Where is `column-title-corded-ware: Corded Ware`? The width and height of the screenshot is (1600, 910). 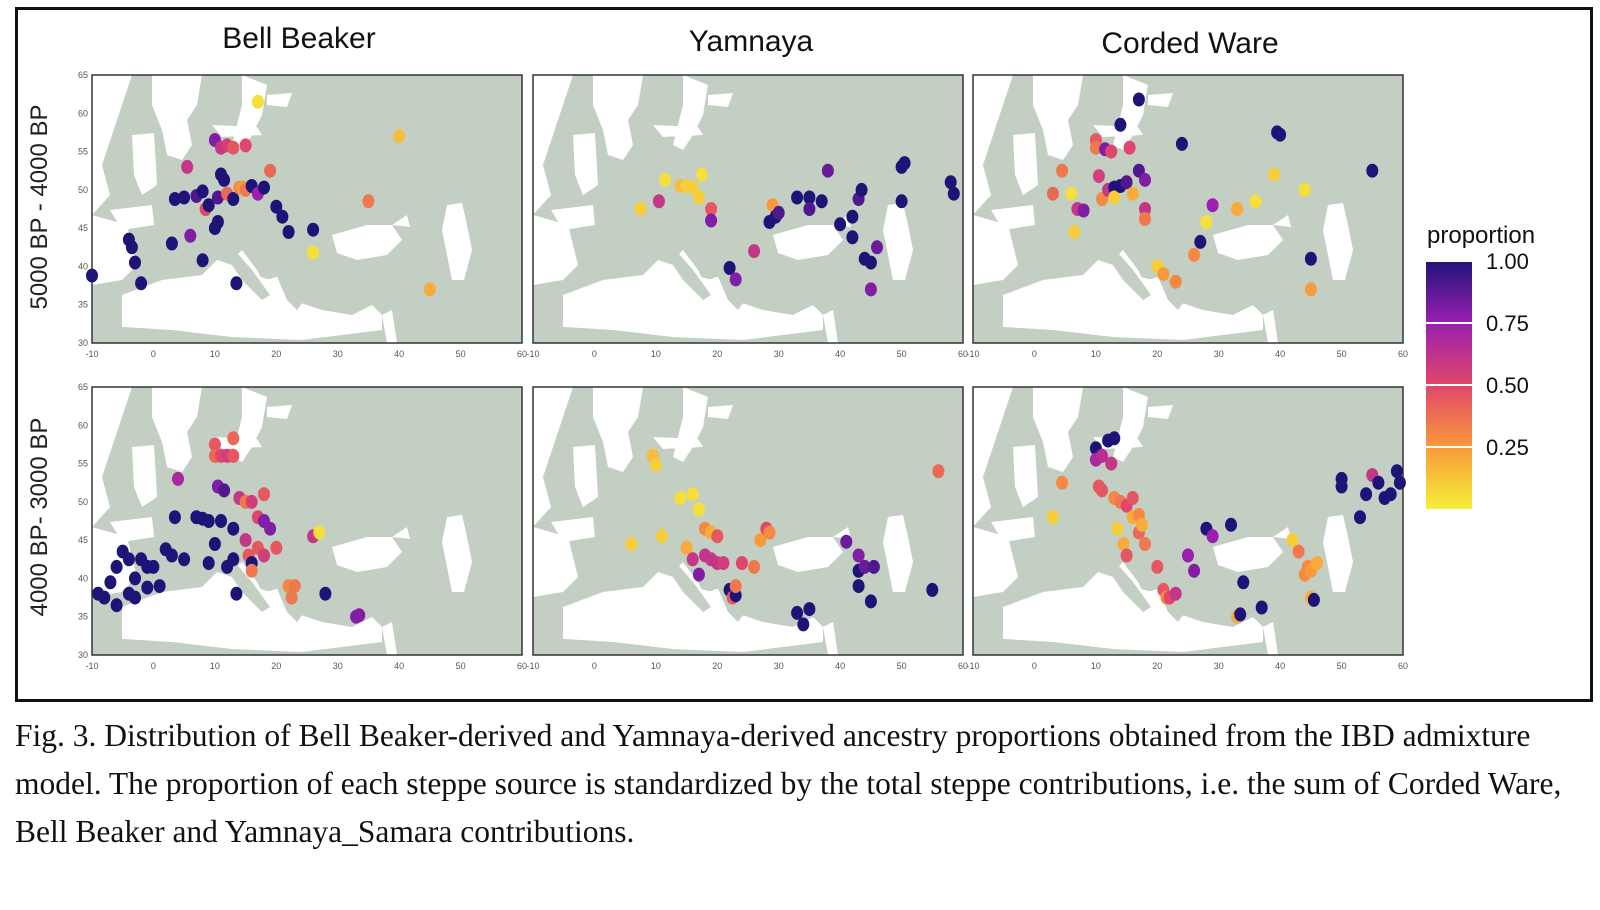 column-title-corded-ware: Corded Ware is located at coordinates (1189, 43).